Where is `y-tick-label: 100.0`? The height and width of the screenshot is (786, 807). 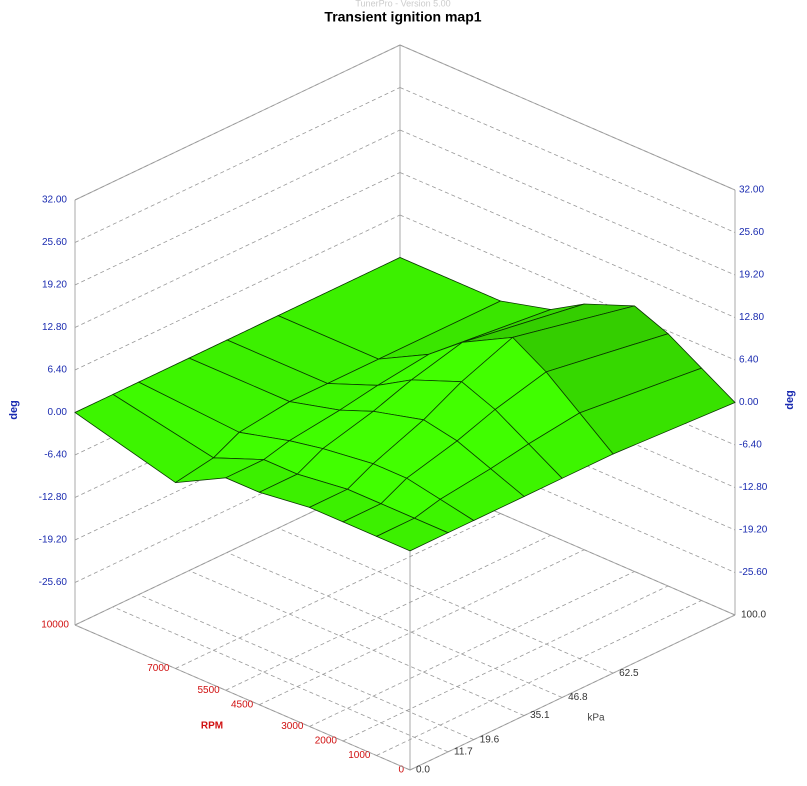
y-tick-label: 100.0 is located at coordinates (753, 615).